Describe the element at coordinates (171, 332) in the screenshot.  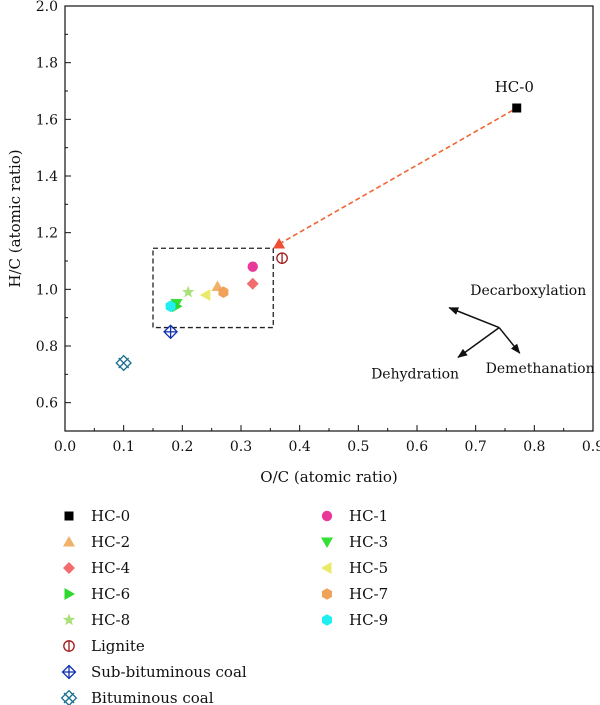
I see `data-point-sub-bituminous-coal` at that location.